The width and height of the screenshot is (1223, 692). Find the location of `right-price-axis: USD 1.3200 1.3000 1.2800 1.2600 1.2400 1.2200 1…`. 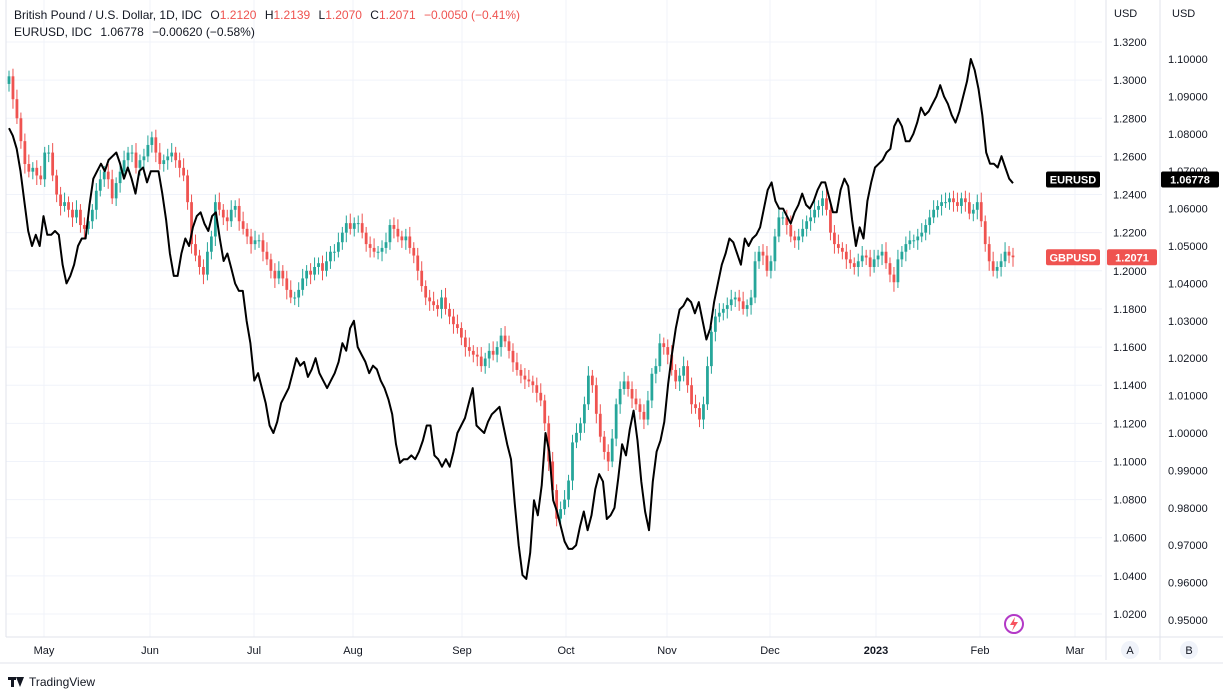

right-price-axis: USD 1.3200 1.3000 1.2800 1.2600 1.2400 1.2200 1… is located at coordinates (1130, 314).